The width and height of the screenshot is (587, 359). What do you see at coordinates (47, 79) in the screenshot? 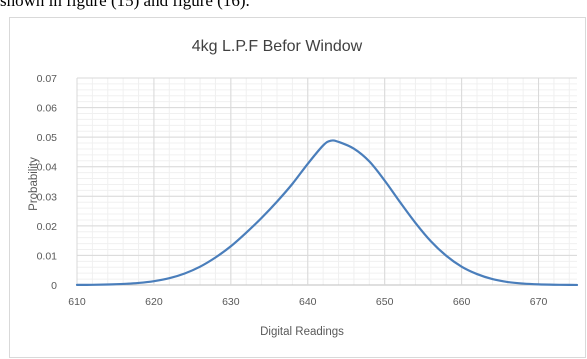
I see `y-tick-label: 0.07` at bounding box center [47, 79].